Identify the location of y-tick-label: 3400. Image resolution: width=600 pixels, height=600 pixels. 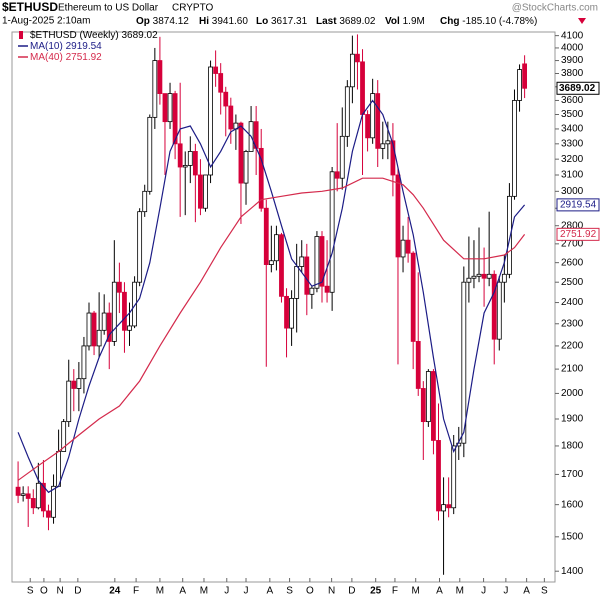
(572, 129).